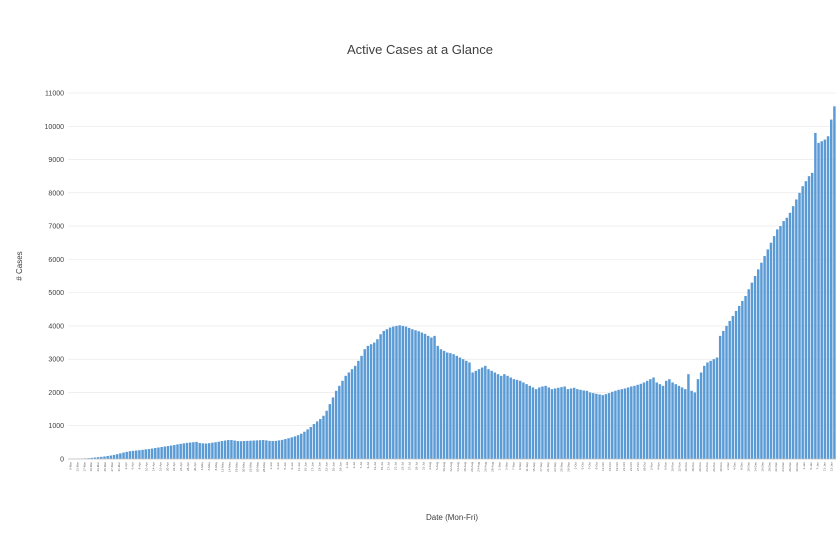  What do you see at coordinates (56, 426) in the screenshot?
I see `y-tick-label: 1000` at bounding box center [56, 426].